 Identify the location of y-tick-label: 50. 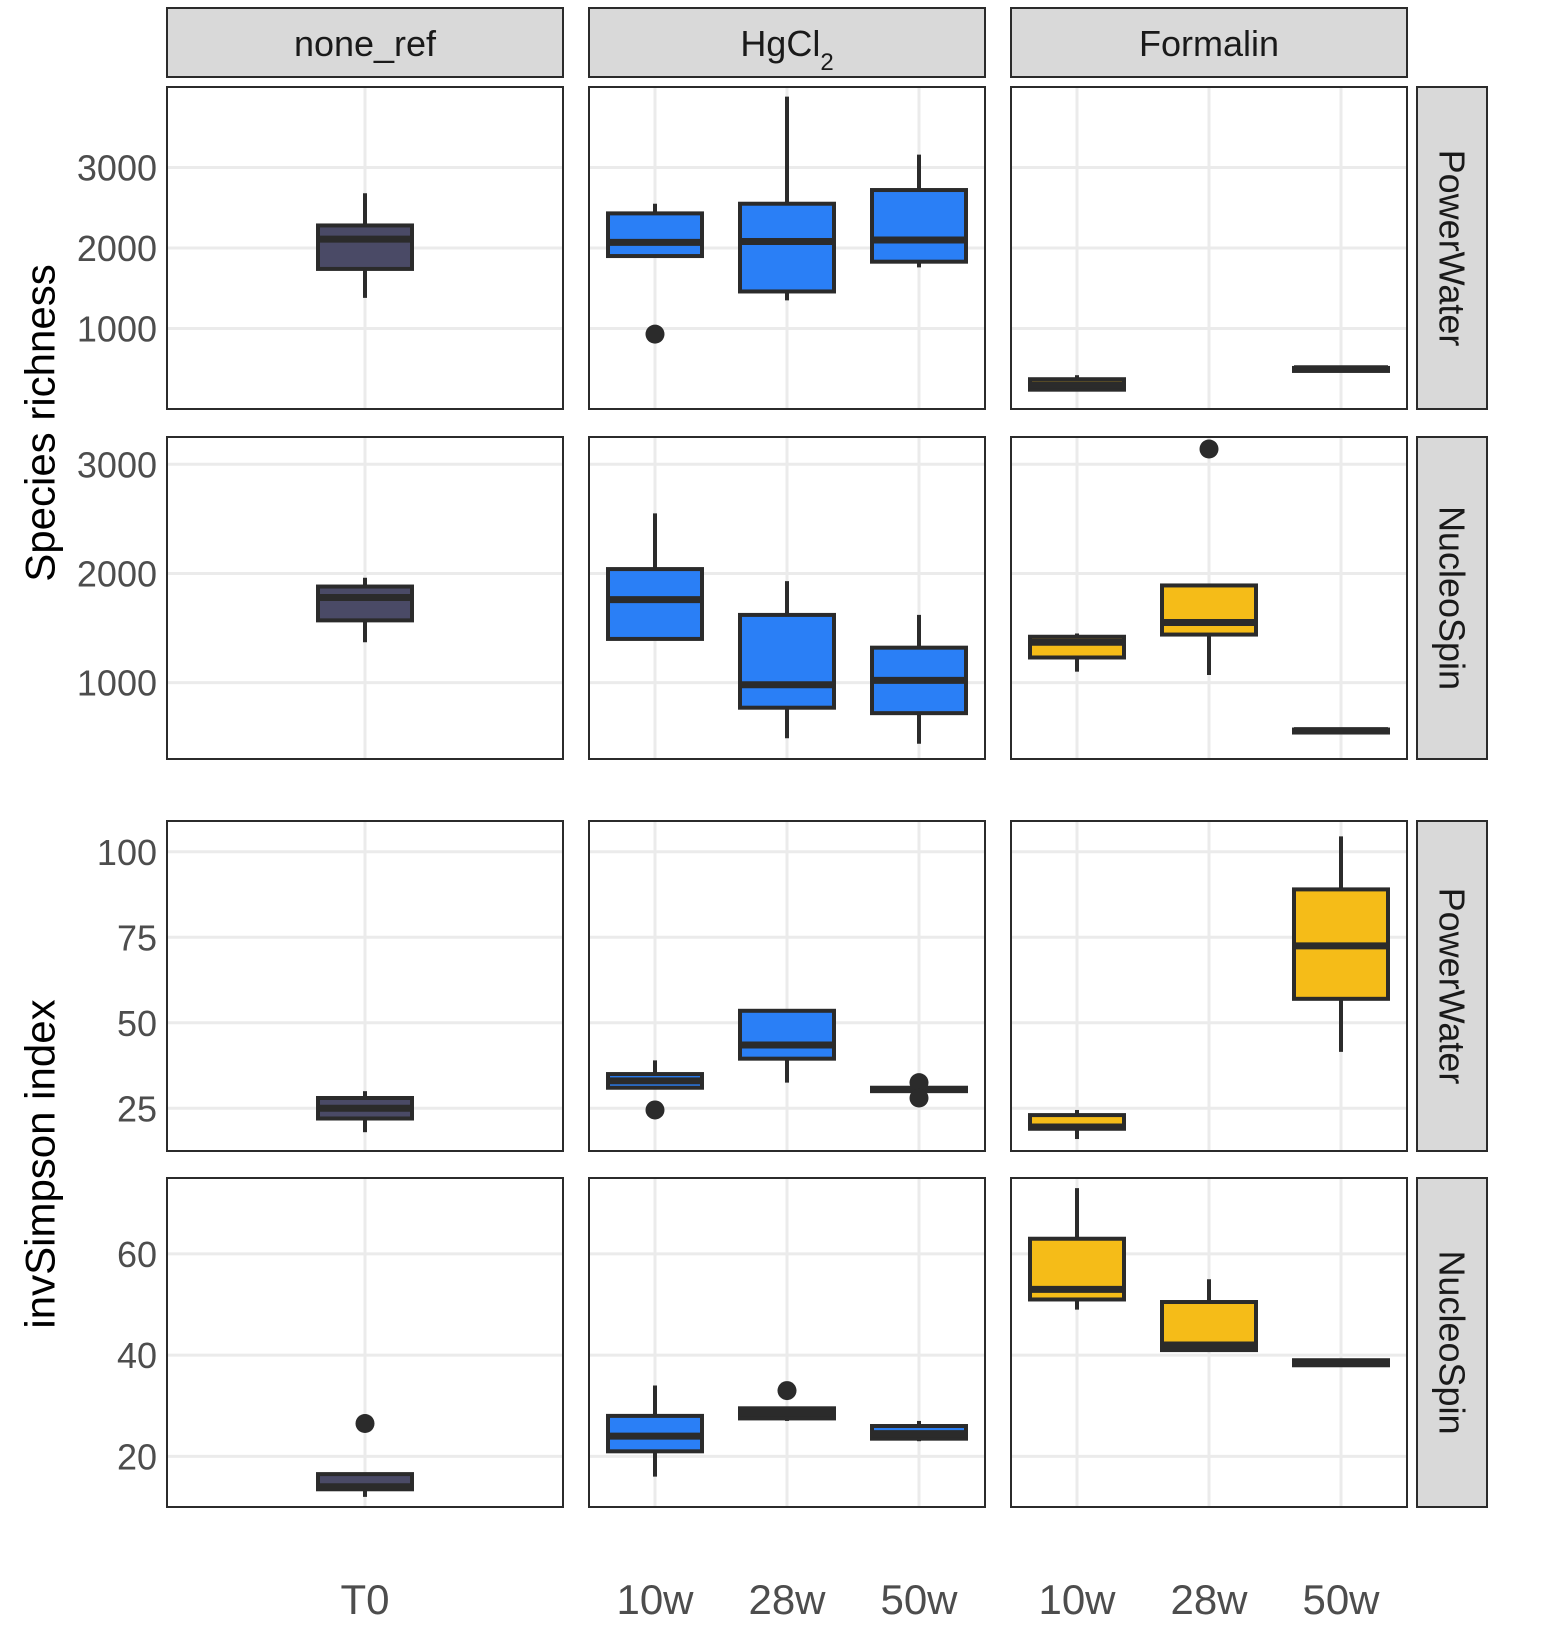
(137, 1023).